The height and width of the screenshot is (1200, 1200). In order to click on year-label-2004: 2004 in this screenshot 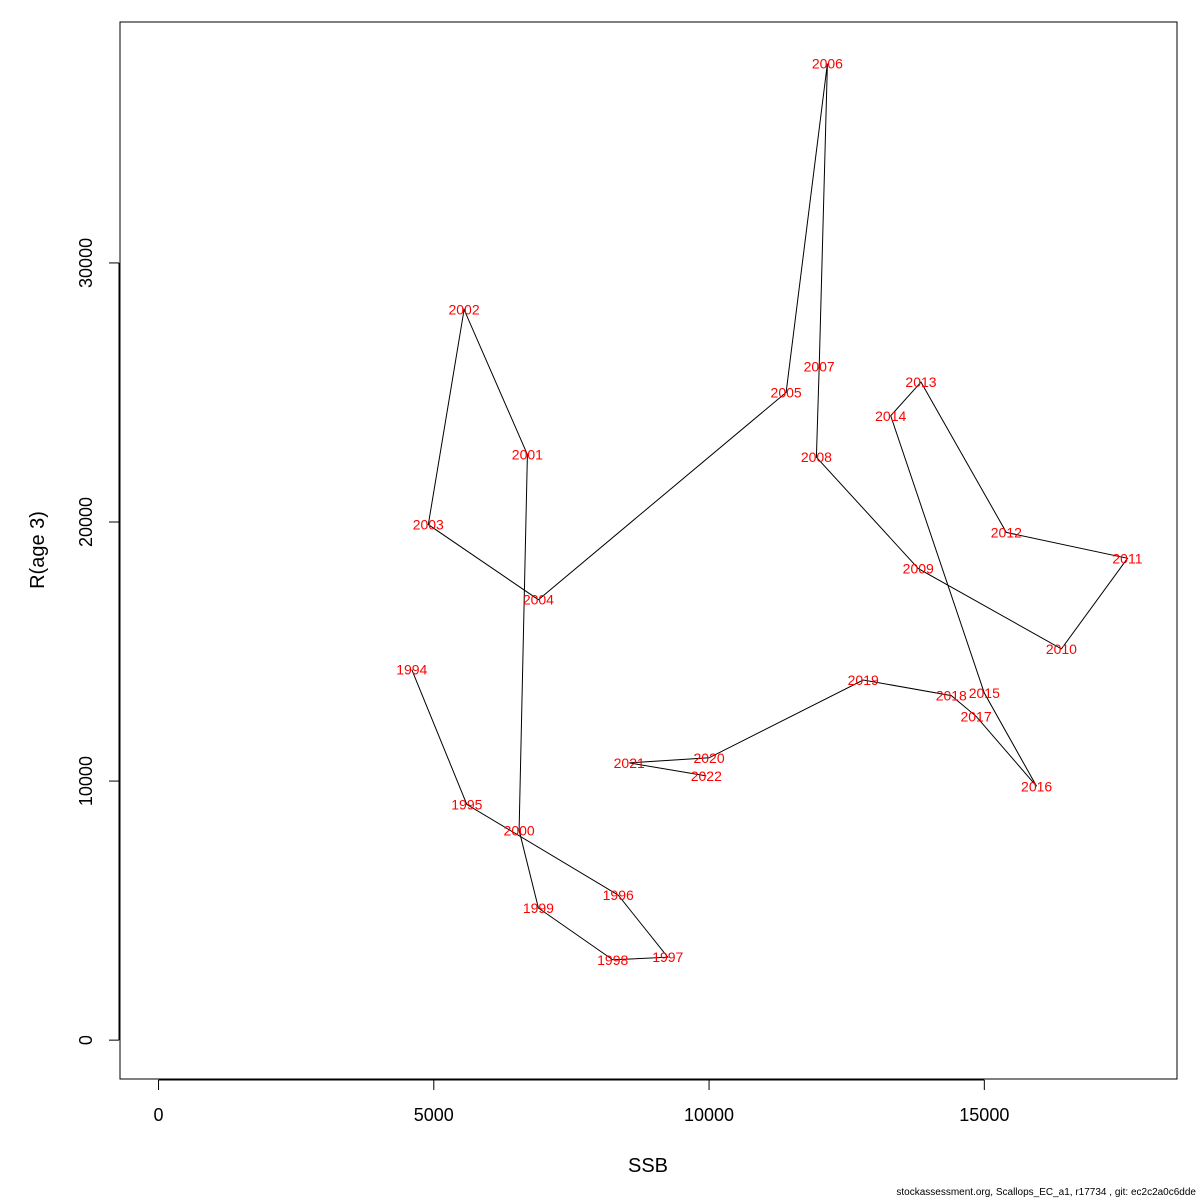, I will do `click(538, 600)`.